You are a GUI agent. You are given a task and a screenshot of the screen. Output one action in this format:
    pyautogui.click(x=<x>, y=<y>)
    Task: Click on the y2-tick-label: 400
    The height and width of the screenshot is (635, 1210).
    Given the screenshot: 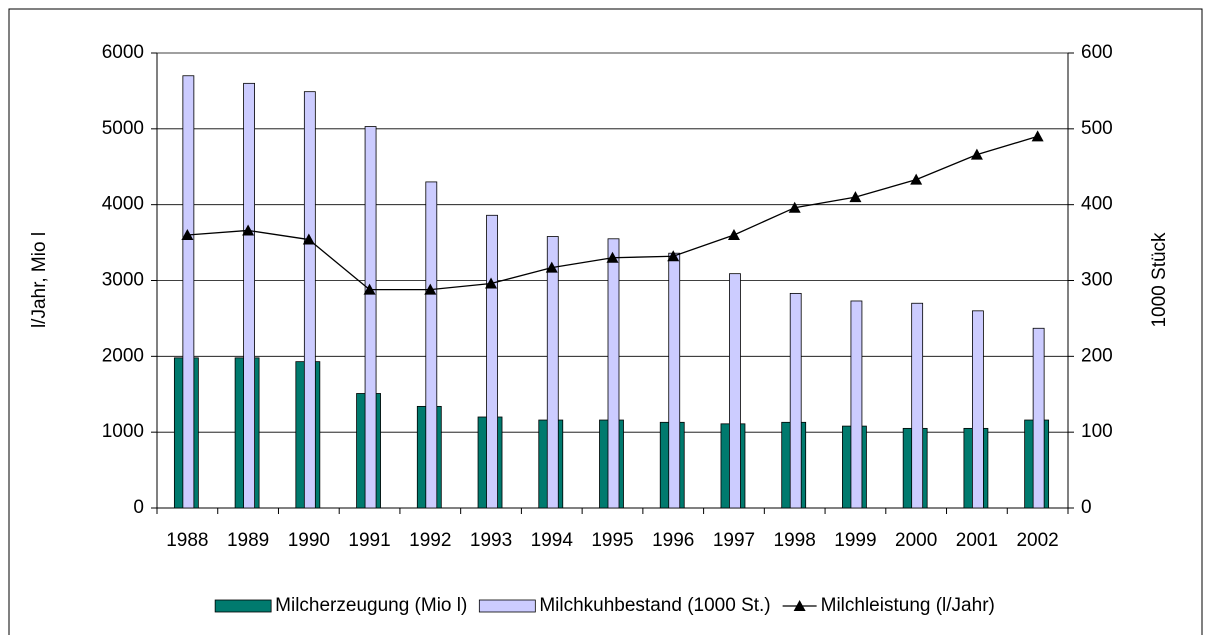 What is the action you would take?
    pyautogui.click(x=1097, y=204)
    